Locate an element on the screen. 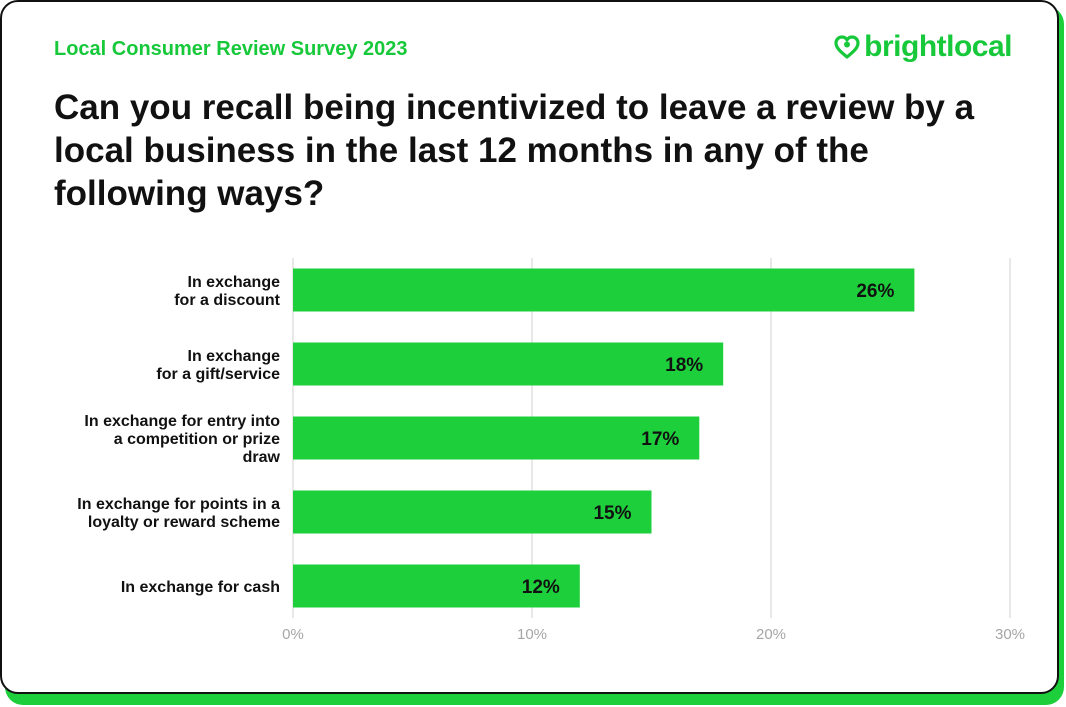  category-label-1: In exchange for a gift/service is located at coordinates (218, 365).